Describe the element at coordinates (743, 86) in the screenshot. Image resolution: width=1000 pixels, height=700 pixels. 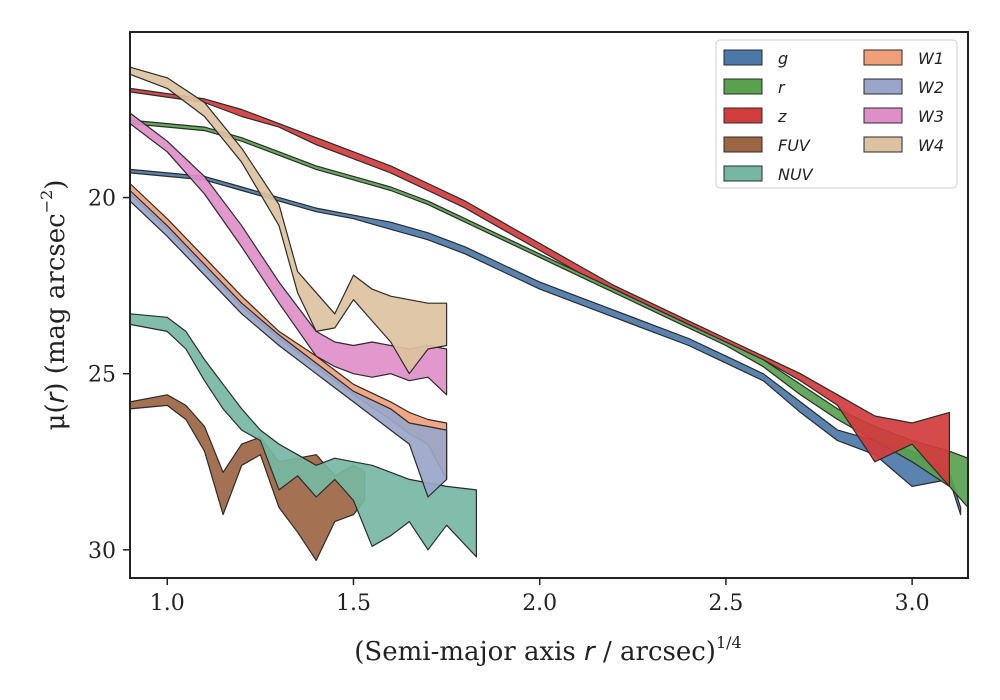
I see `legend-swatch-r` at that location.